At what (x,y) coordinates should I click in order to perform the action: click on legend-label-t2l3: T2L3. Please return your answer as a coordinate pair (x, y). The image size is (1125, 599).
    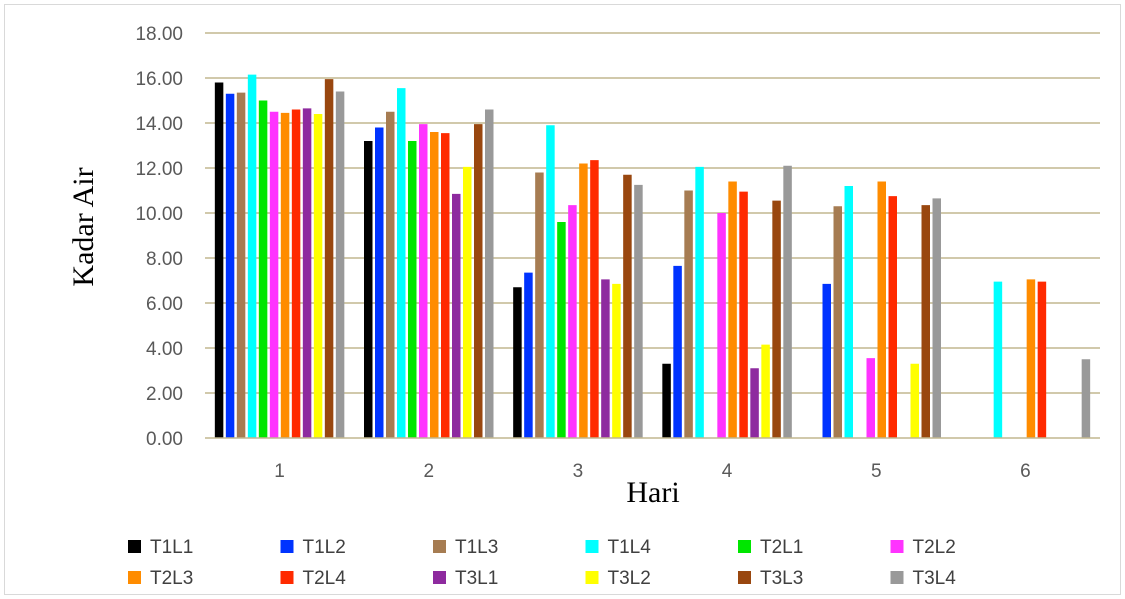
    Looking at the image, I should click on (171, 578).